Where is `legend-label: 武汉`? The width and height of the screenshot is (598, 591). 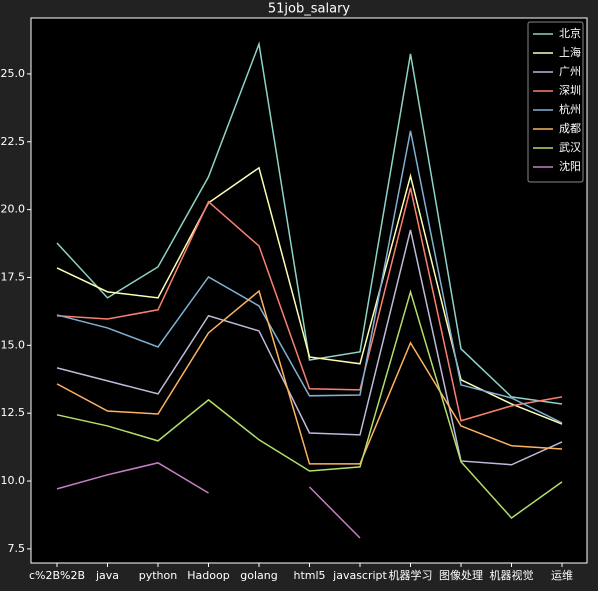 legend-label: 武汉 is located at coordinates (570, 147).